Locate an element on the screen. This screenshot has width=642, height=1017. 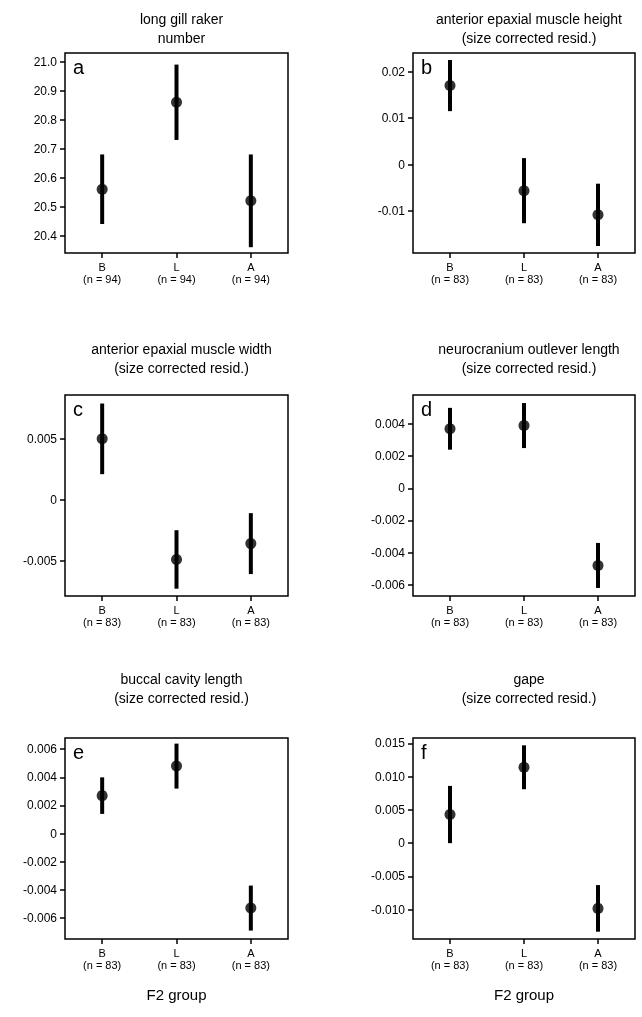
annotation: e is located at coordinates (79, 752).